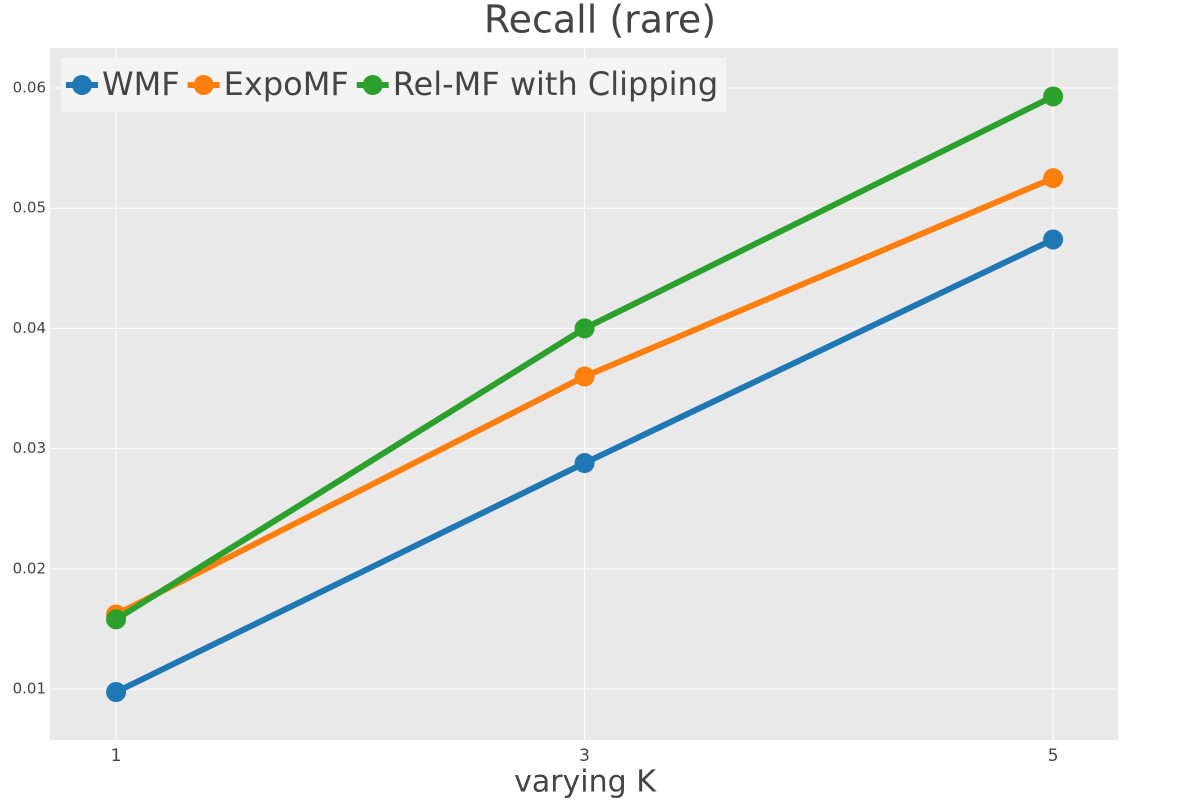 This screenshot has height=800, width=1200. Describe the element at coordinates (29, 208) in the screenshot. I see `y-tick-label: 0.05` at that location.